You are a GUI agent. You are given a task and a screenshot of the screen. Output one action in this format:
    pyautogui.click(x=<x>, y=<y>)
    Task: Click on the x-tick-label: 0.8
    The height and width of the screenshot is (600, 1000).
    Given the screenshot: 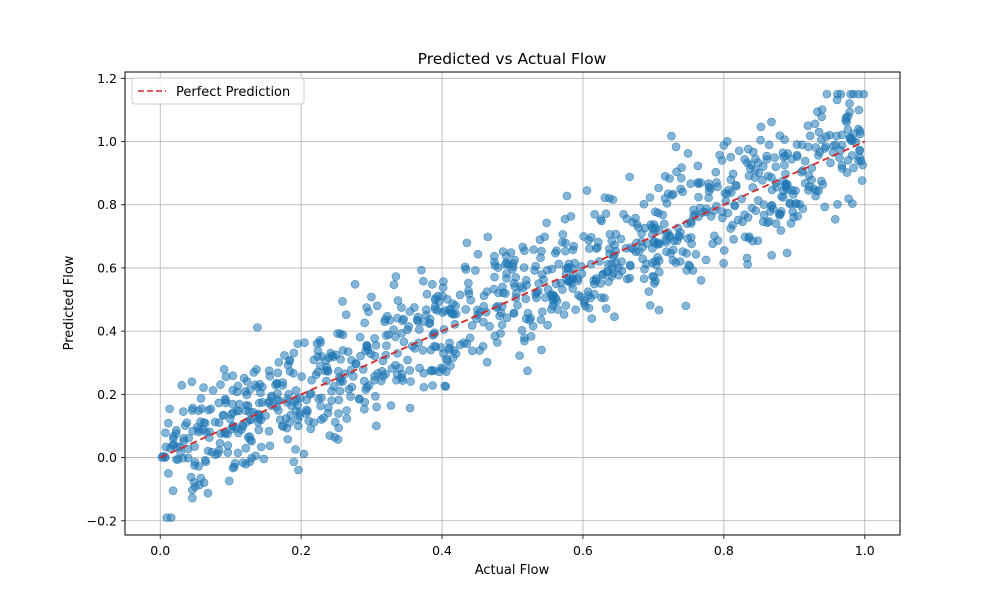 What is the action you would take?
    pyautogui.click(x=724, y=550)
    